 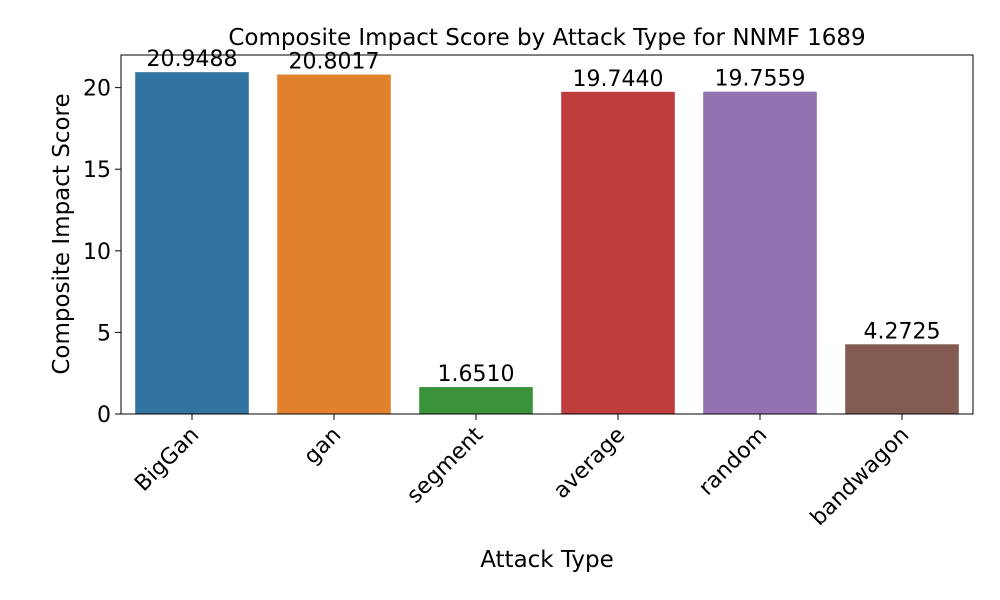 What do you see at coordinates (322, 446) in the screenshot?
I see `x-tick-label-gan: gan` at bounding box center [322, 446].